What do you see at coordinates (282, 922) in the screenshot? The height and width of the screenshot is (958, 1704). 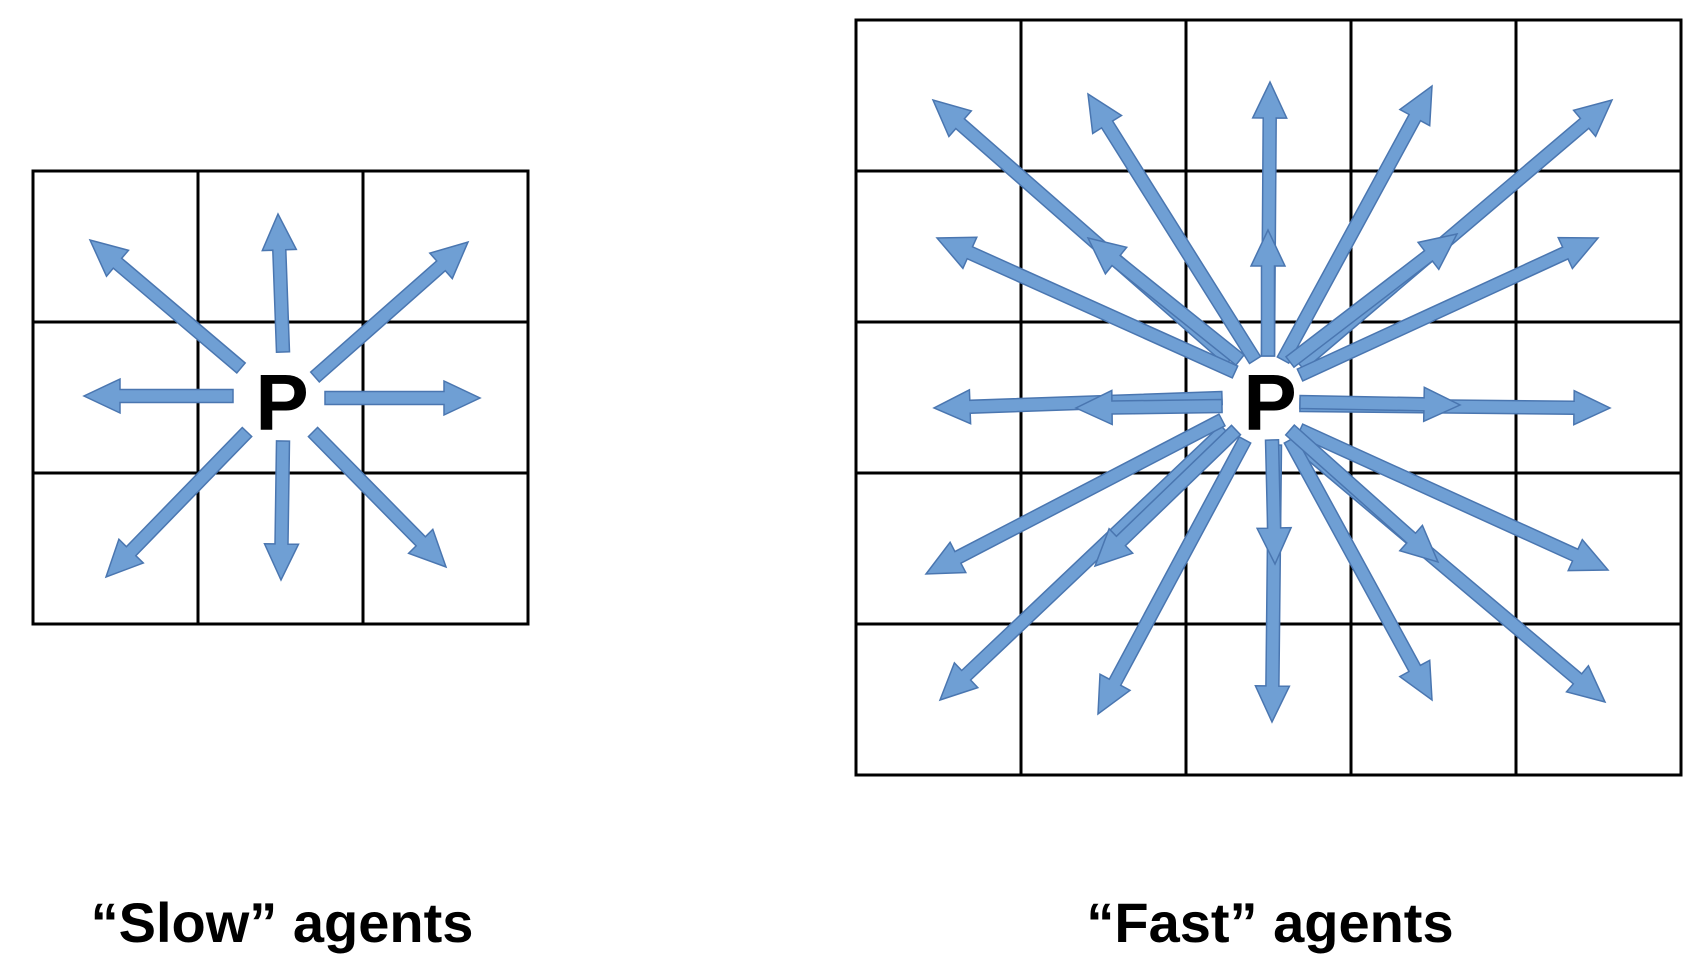 I see `slow-agents-caption: “Slow” agents` at bounding box center [282, 922].